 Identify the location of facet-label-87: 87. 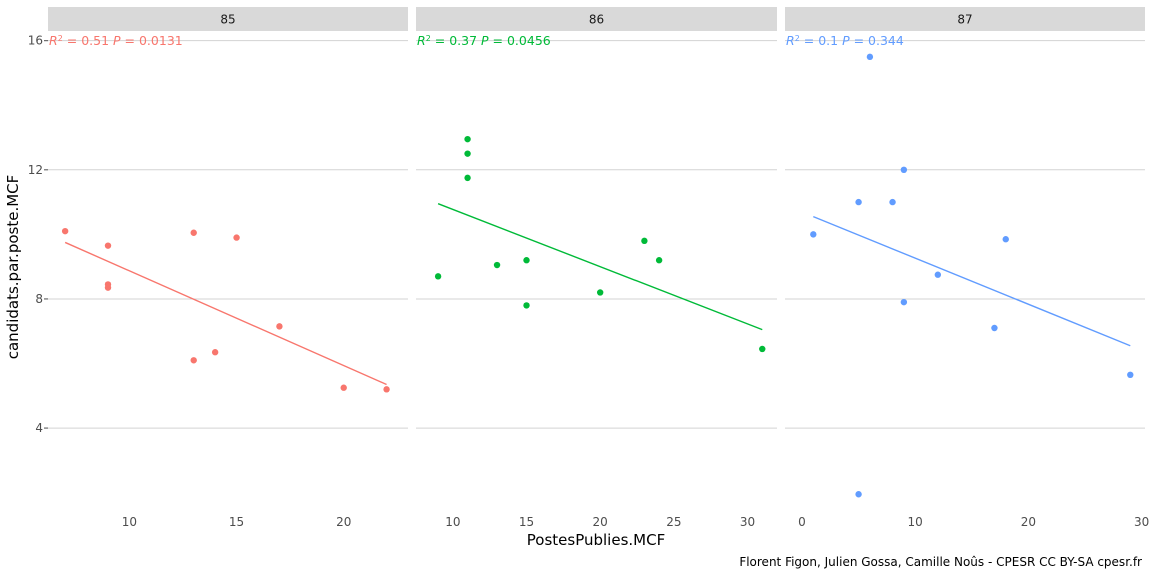
(964, 20).